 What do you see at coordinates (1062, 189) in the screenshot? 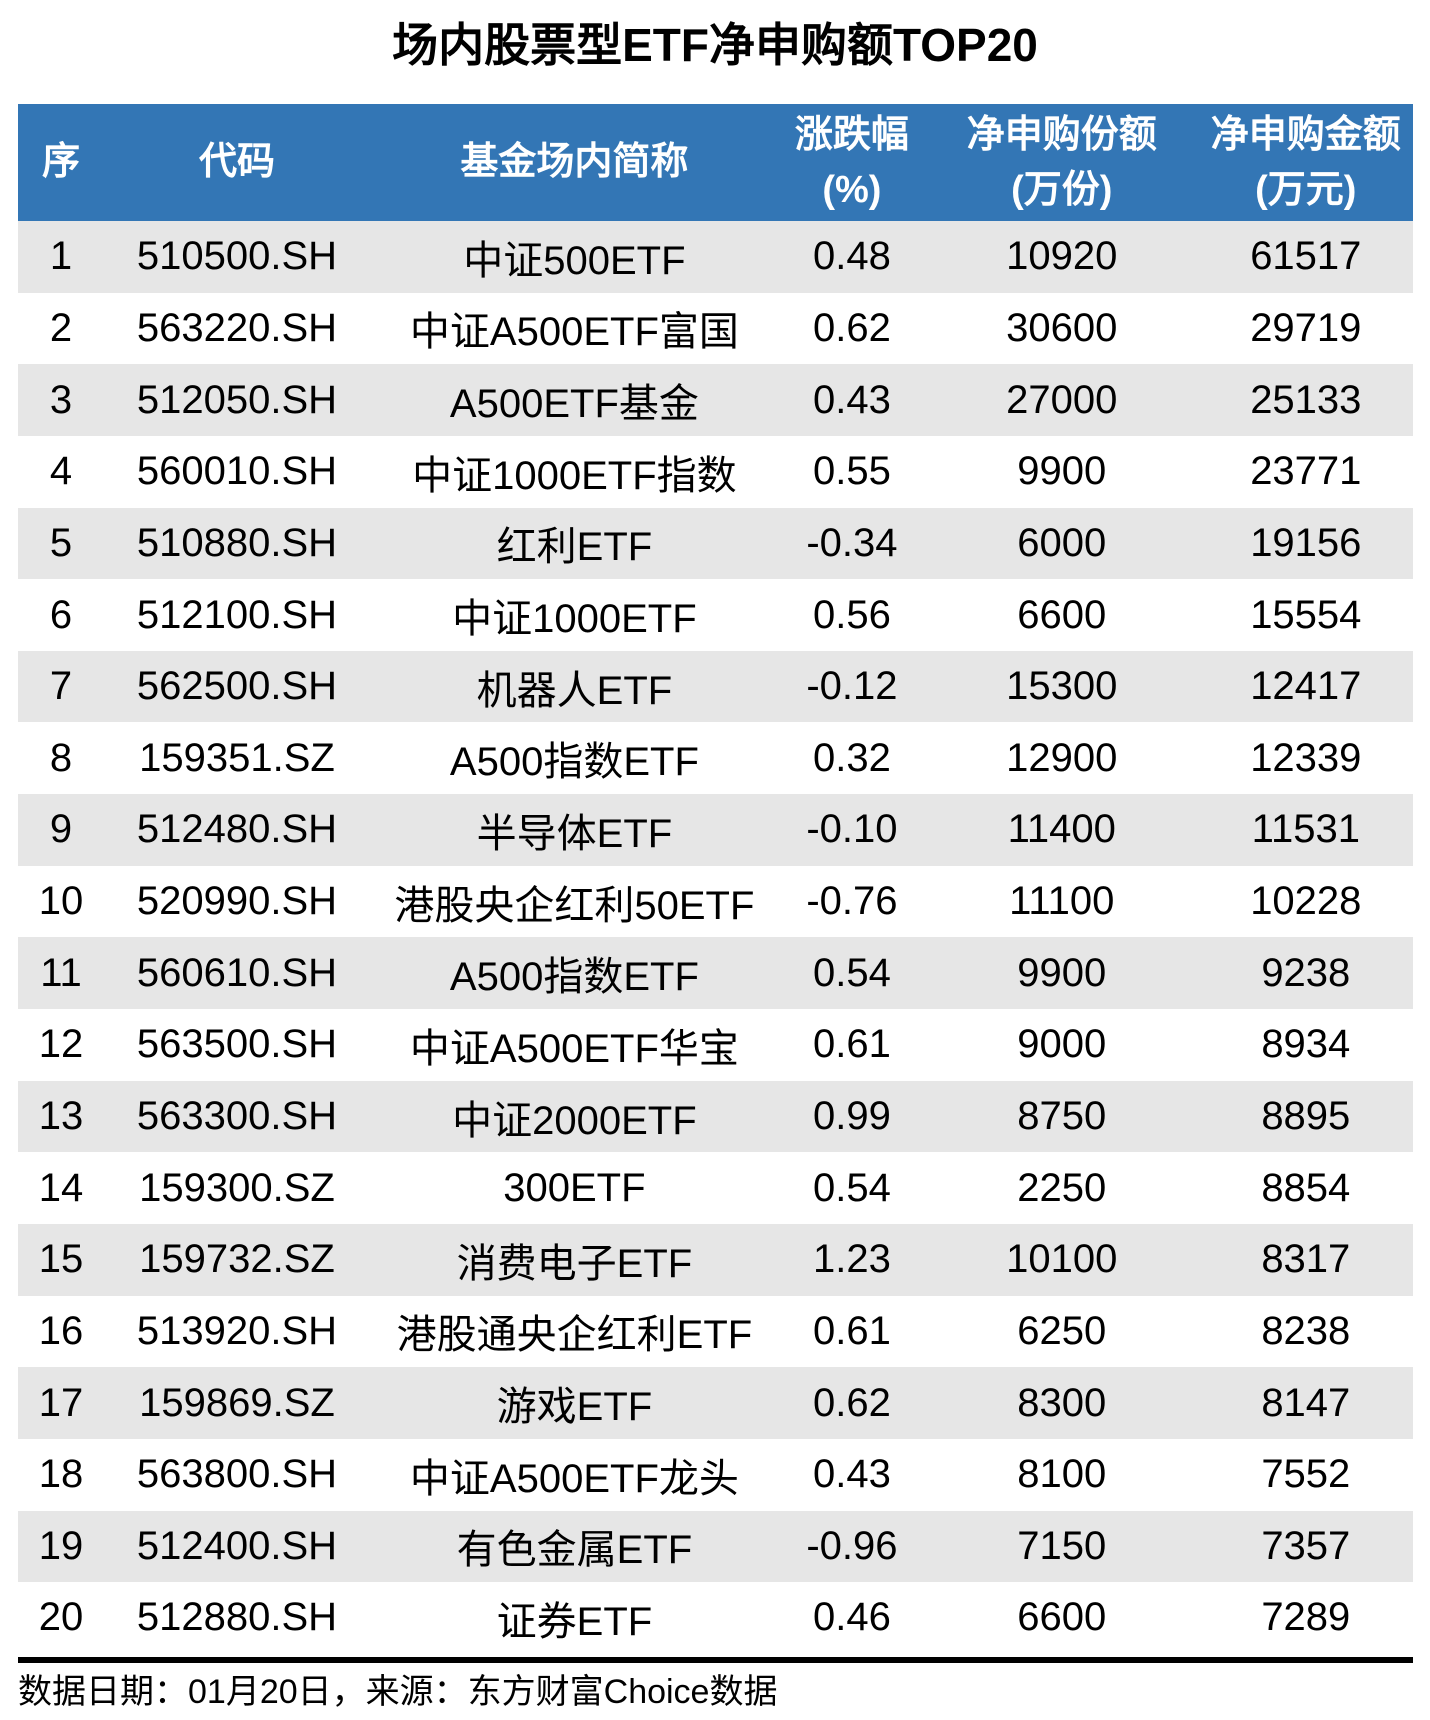
I see `header-label-line2: (万份)` at bounding box center [1062, 189].